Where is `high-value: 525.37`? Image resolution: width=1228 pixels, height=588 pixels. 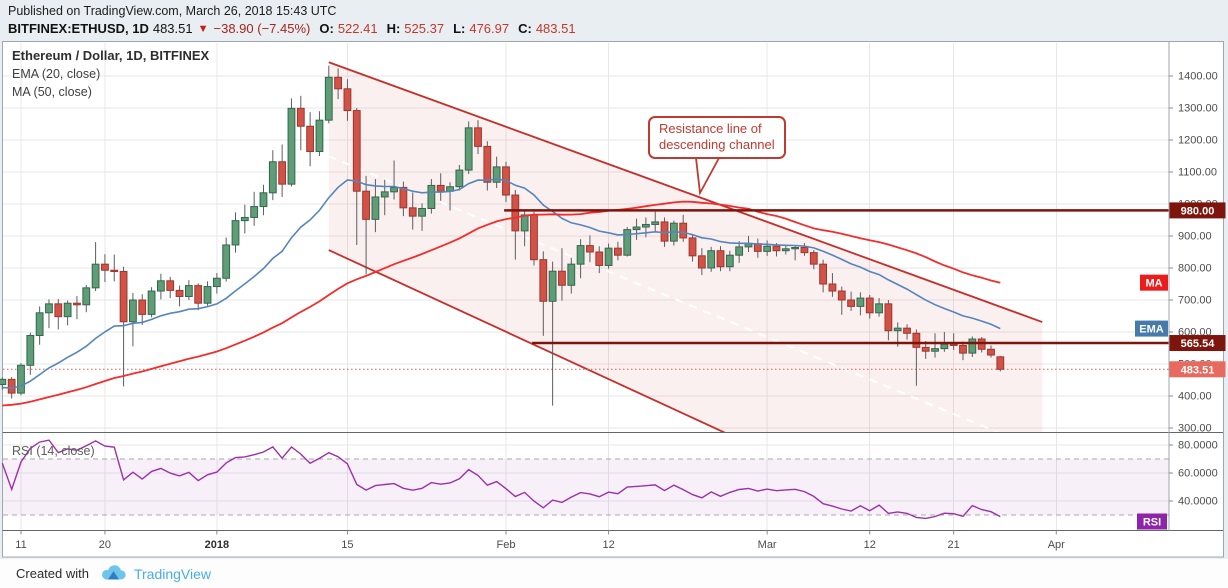 high-value: 525.37 is located at coordinates (424, 28).